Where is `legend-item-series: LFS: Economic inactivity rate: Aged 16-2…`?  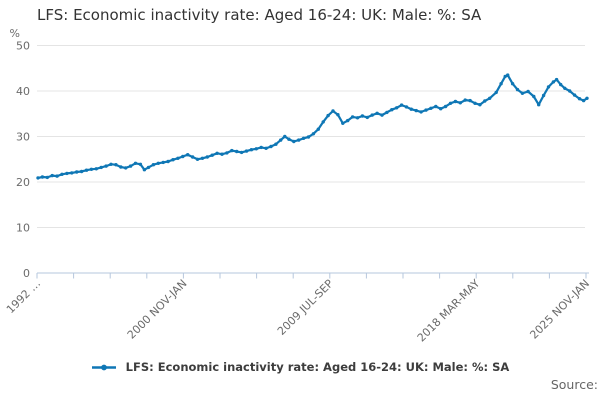
legend-item-series: LFS: Economic inactivity rate: Aged 16-2… is located at coordinates (300, 367).